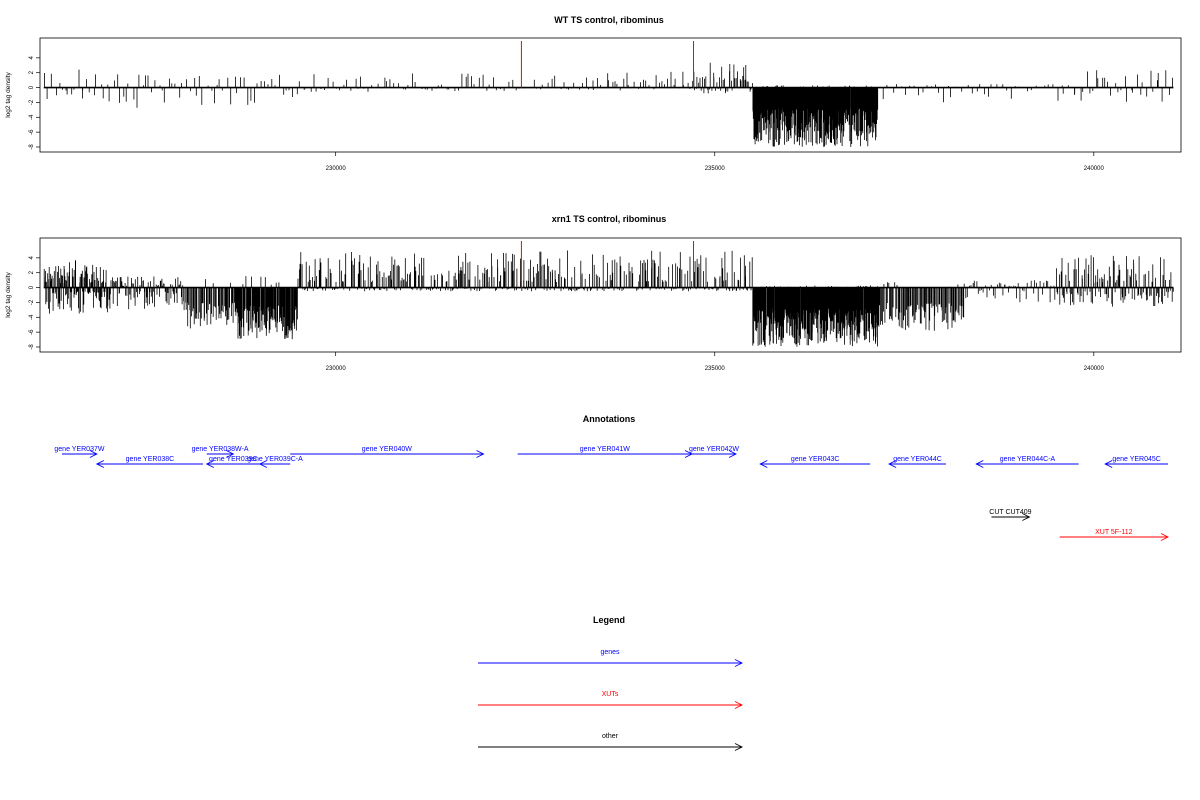  I want to click on feature-label: XUT 5F-112, so click(1114, 532).